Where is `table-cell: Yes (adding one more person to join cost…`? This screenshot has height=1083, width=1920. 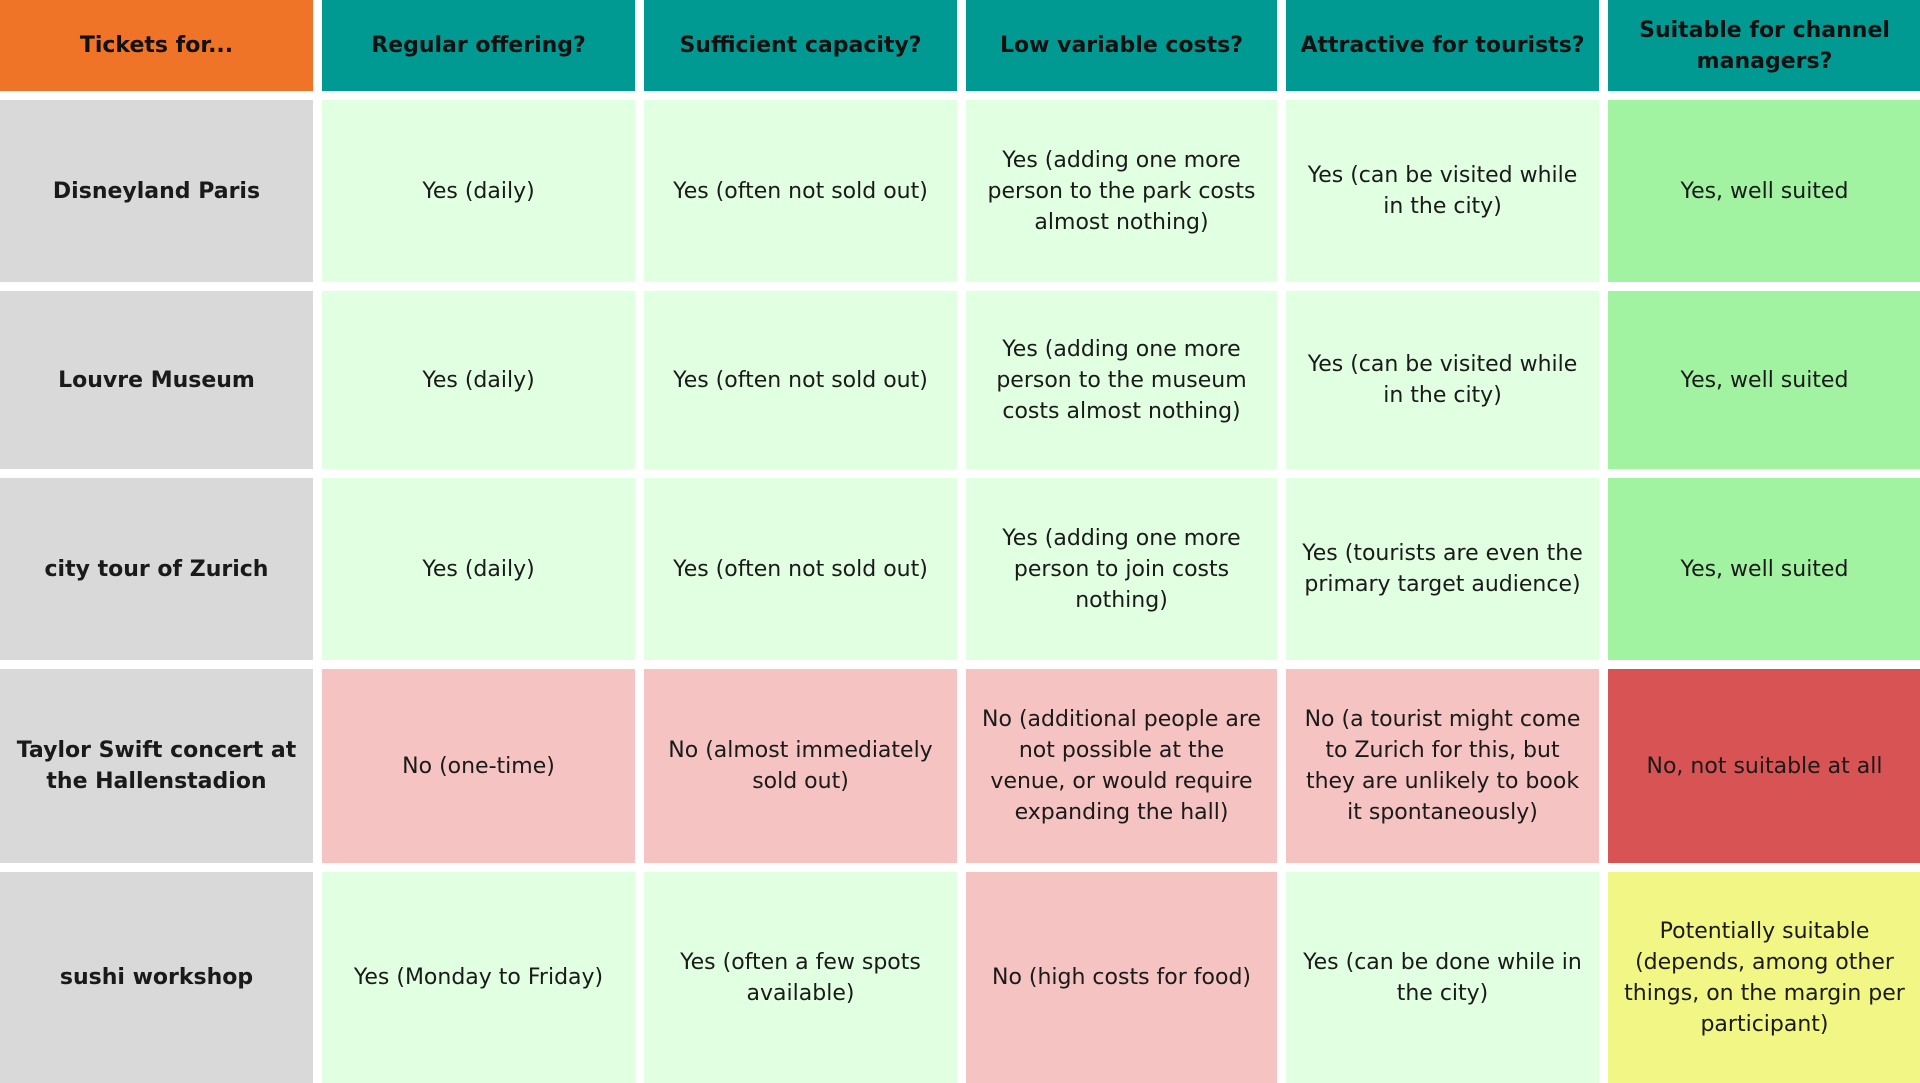
table-cell: Yes (adding one more person to join cost… is located at coordinates (1121, 569).